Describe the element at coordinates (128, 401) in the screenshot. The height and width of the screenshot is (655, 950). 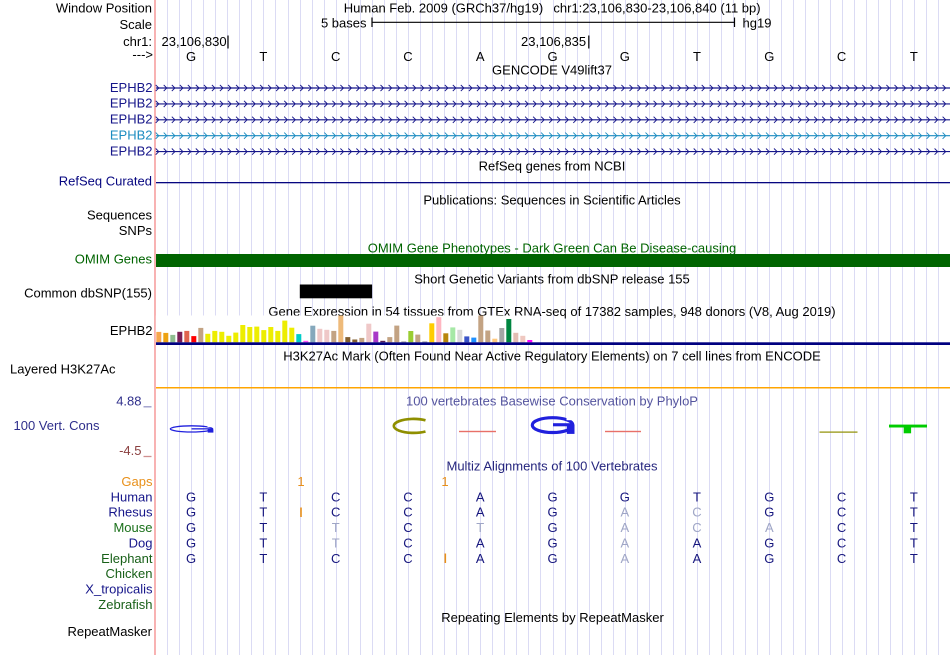
I see `svg-text: 4.88` at that location.